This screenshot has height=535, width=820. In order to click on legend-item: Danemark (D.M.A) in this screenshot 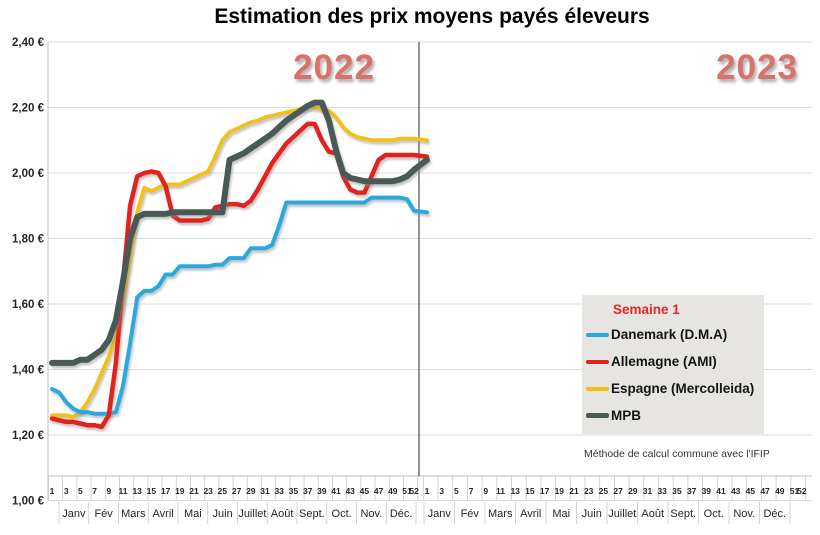, I will do `click(675, 334)`.